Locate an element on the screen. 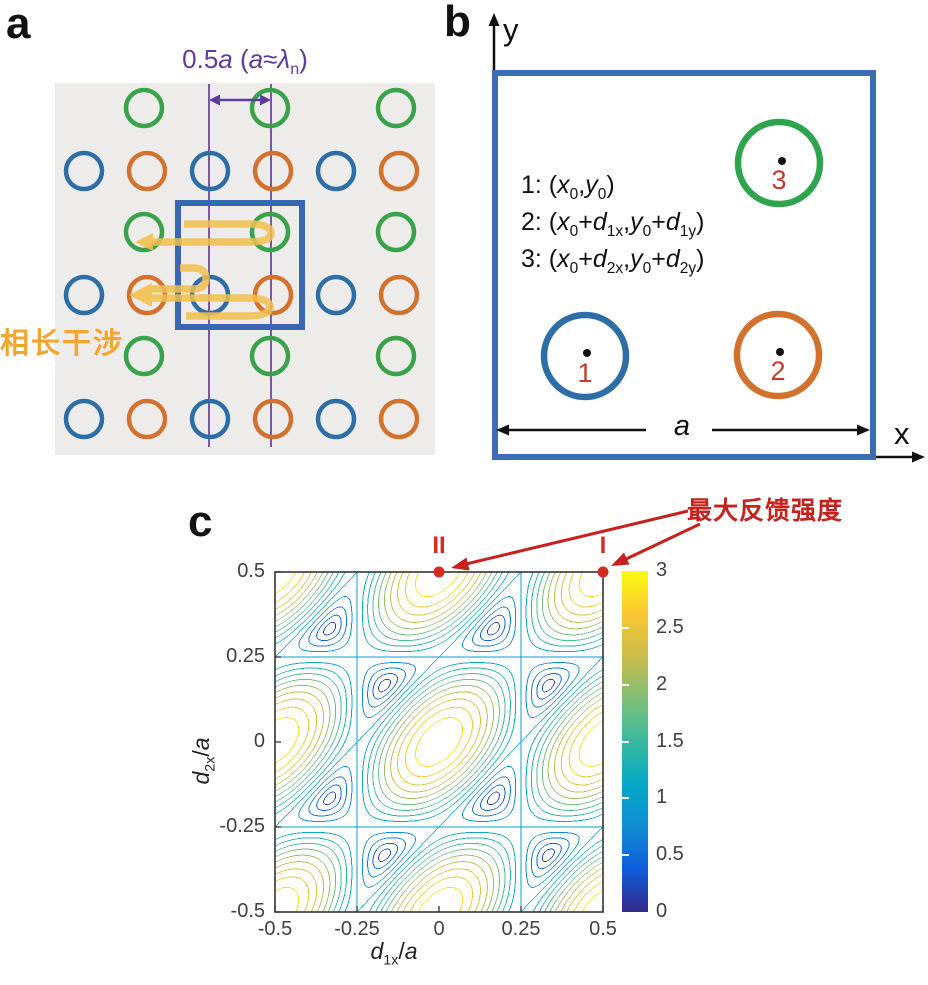  plot-frame is located at coordinates (439, 742).